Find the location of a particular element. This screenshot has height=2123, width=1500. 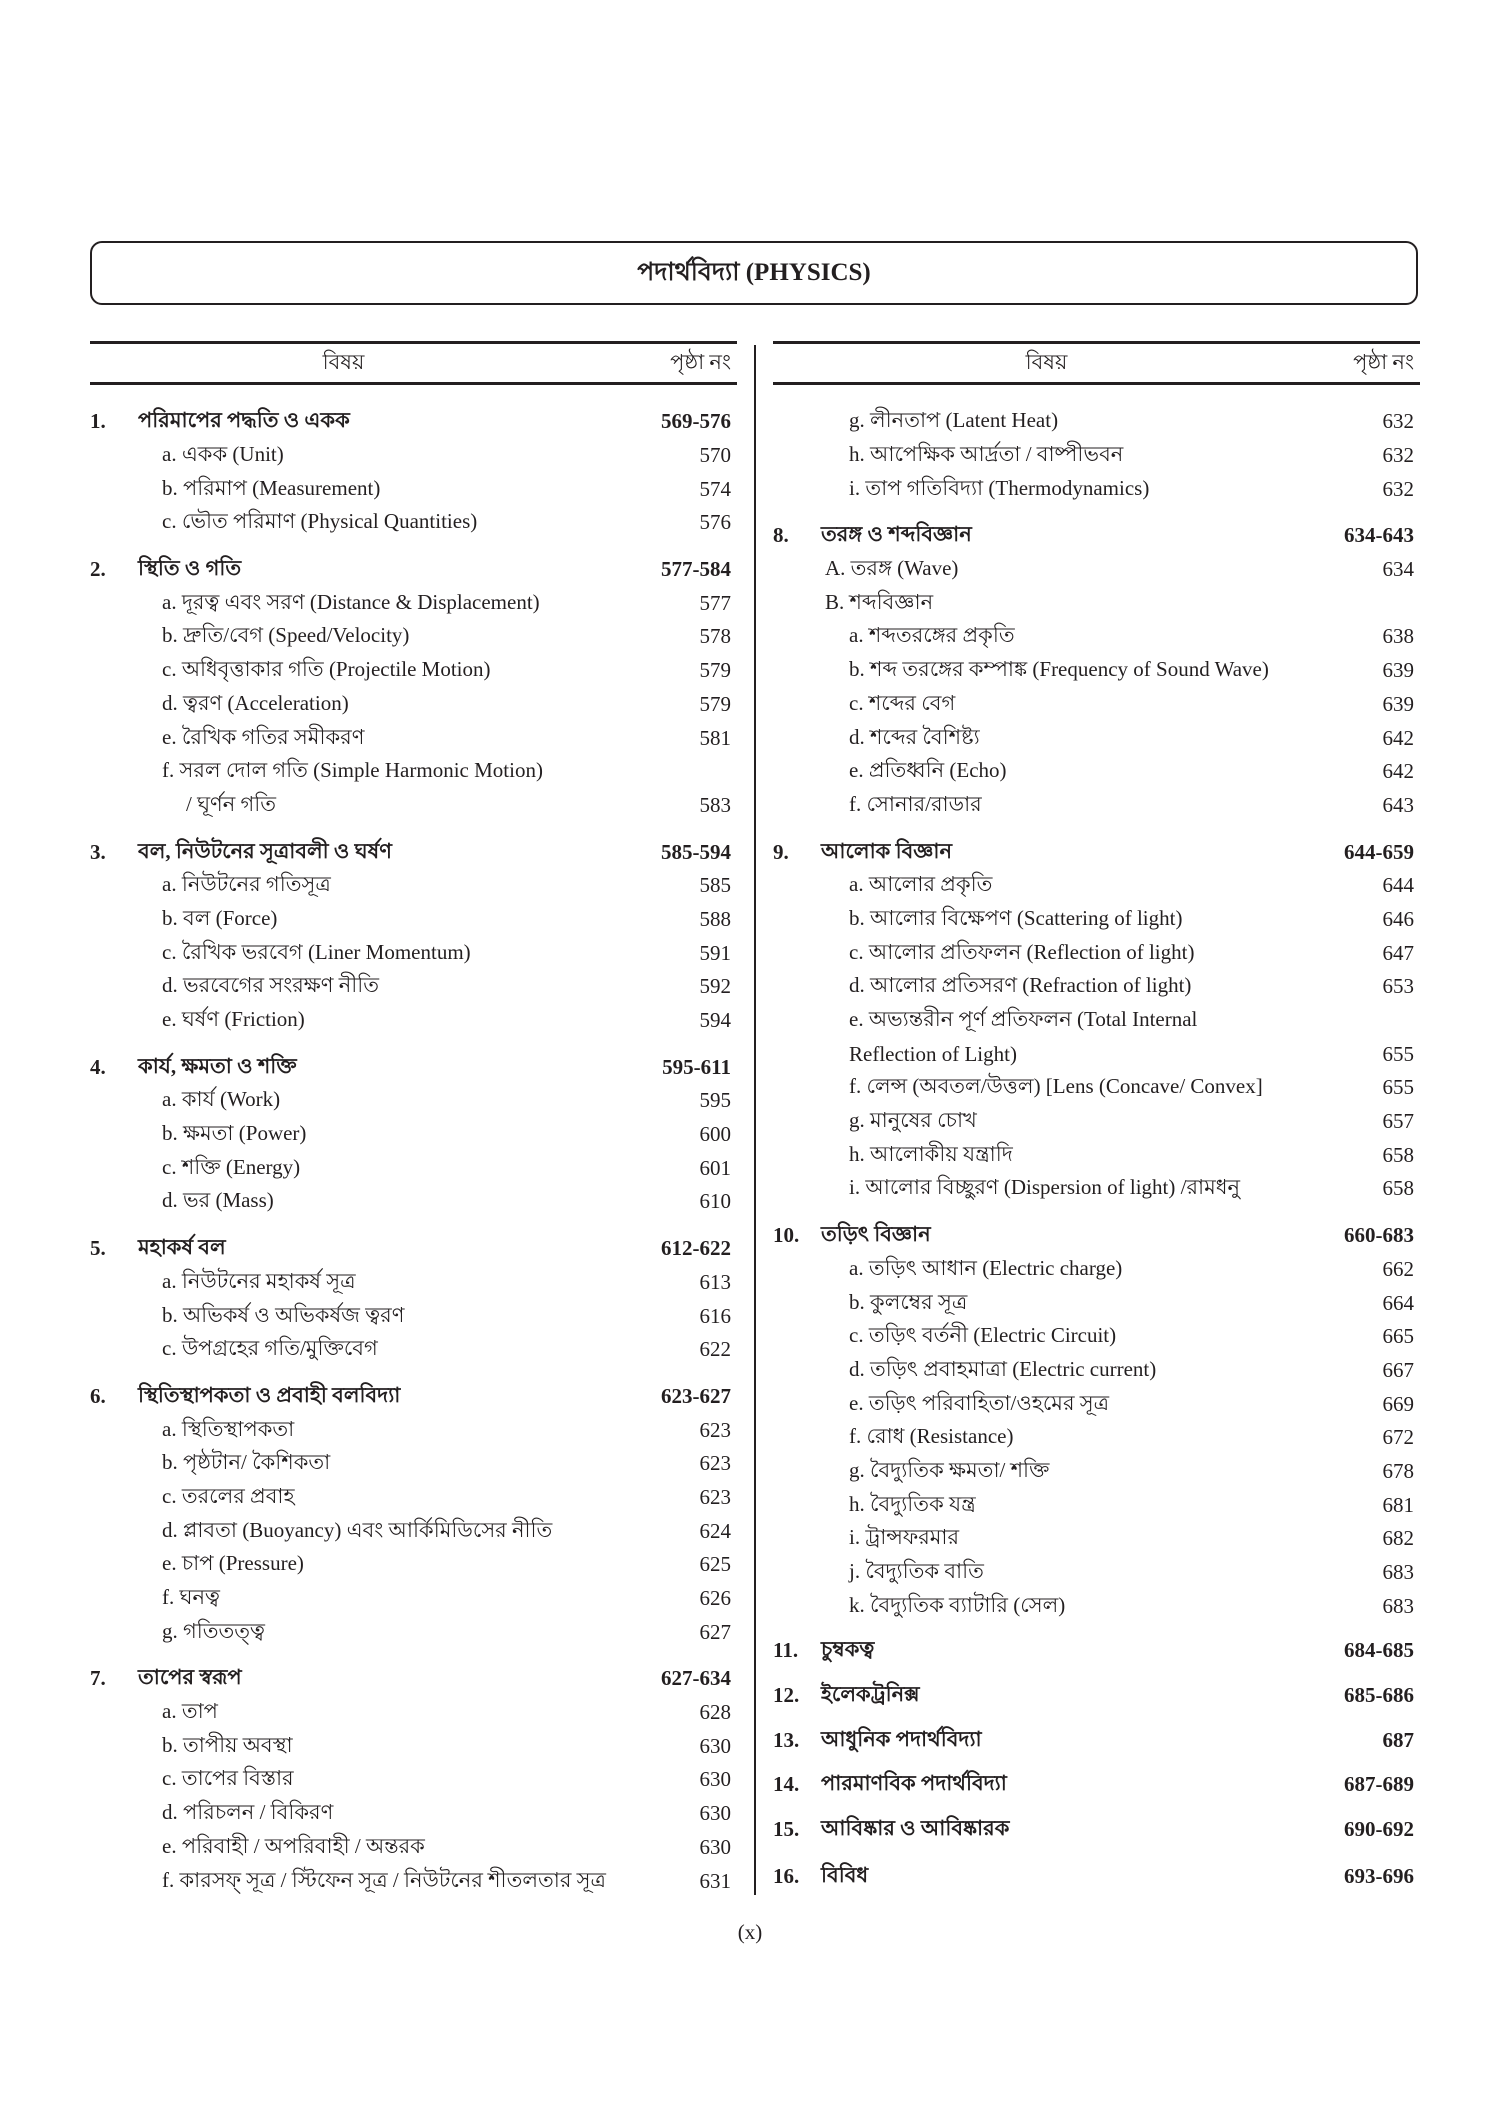

toc-item-row: b. তাপীয় অবস্থা 630 is located at coordinates (413, 1746).